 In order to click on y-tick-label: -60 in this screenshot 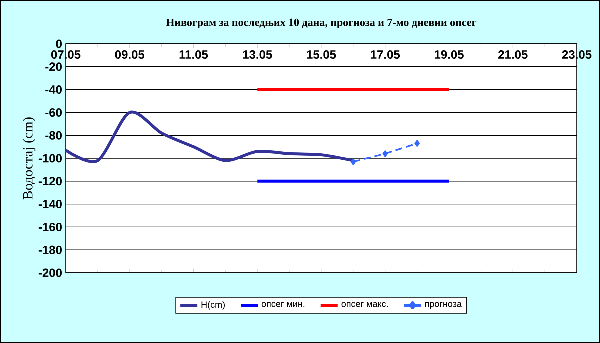, I will do `click(54, 112)`.